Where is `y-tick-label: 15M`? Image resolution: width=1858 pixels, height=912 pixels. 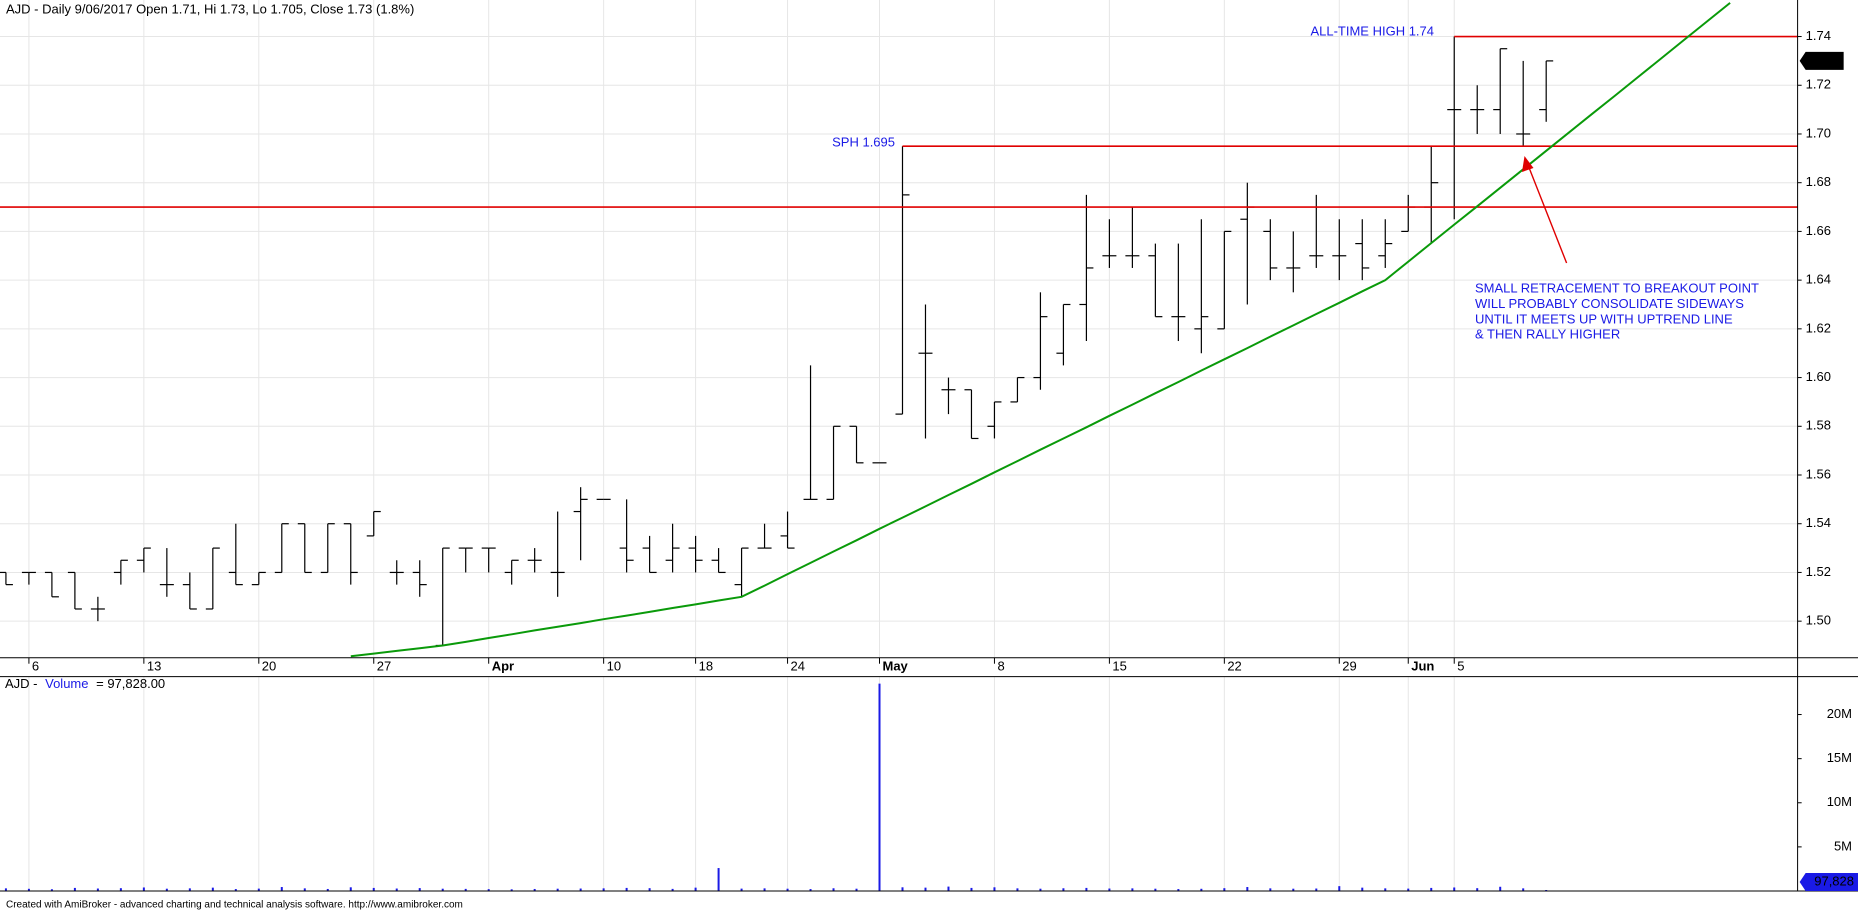 y-tick-label: 15M is located at coordinates (1839, 757).